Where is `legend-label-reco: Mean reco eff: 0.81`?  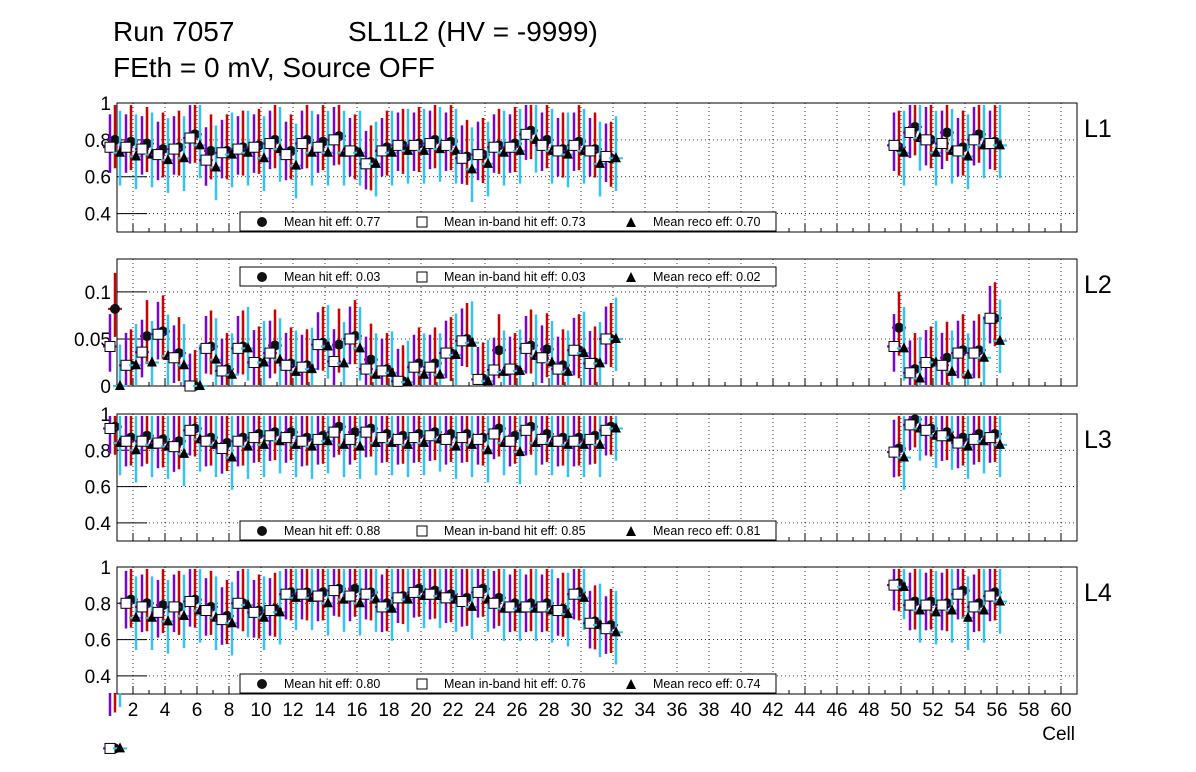
legend-label-reco: Mean reco eff: 0.81 is located at coordinates (707, 531).